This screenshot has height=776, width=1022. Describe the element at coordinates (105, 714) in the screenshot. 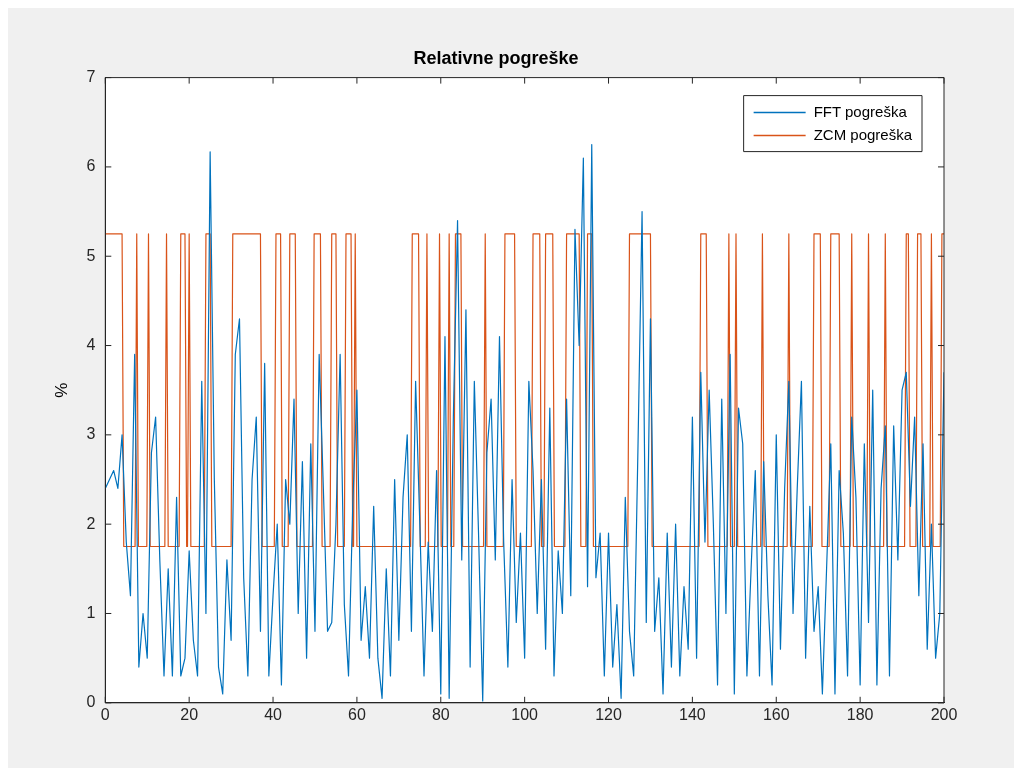

I see `x-tick-label: 0` at that location.